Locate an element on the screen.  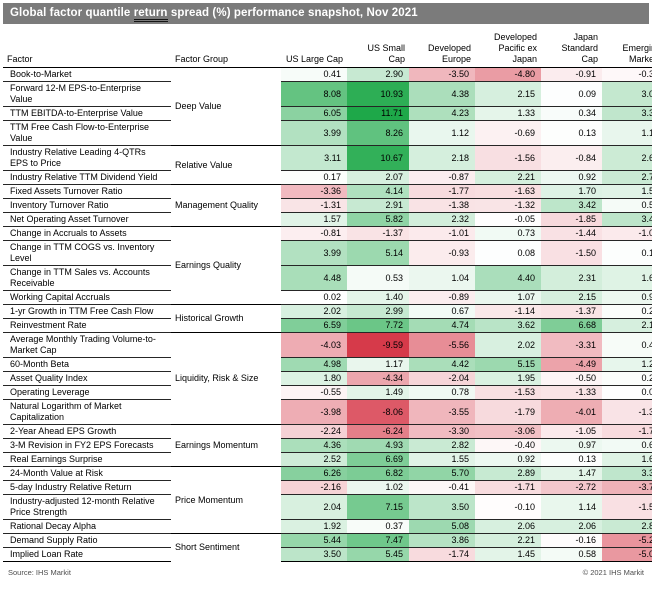
value-cell: 1.80 is located at coordinates (314, 378).